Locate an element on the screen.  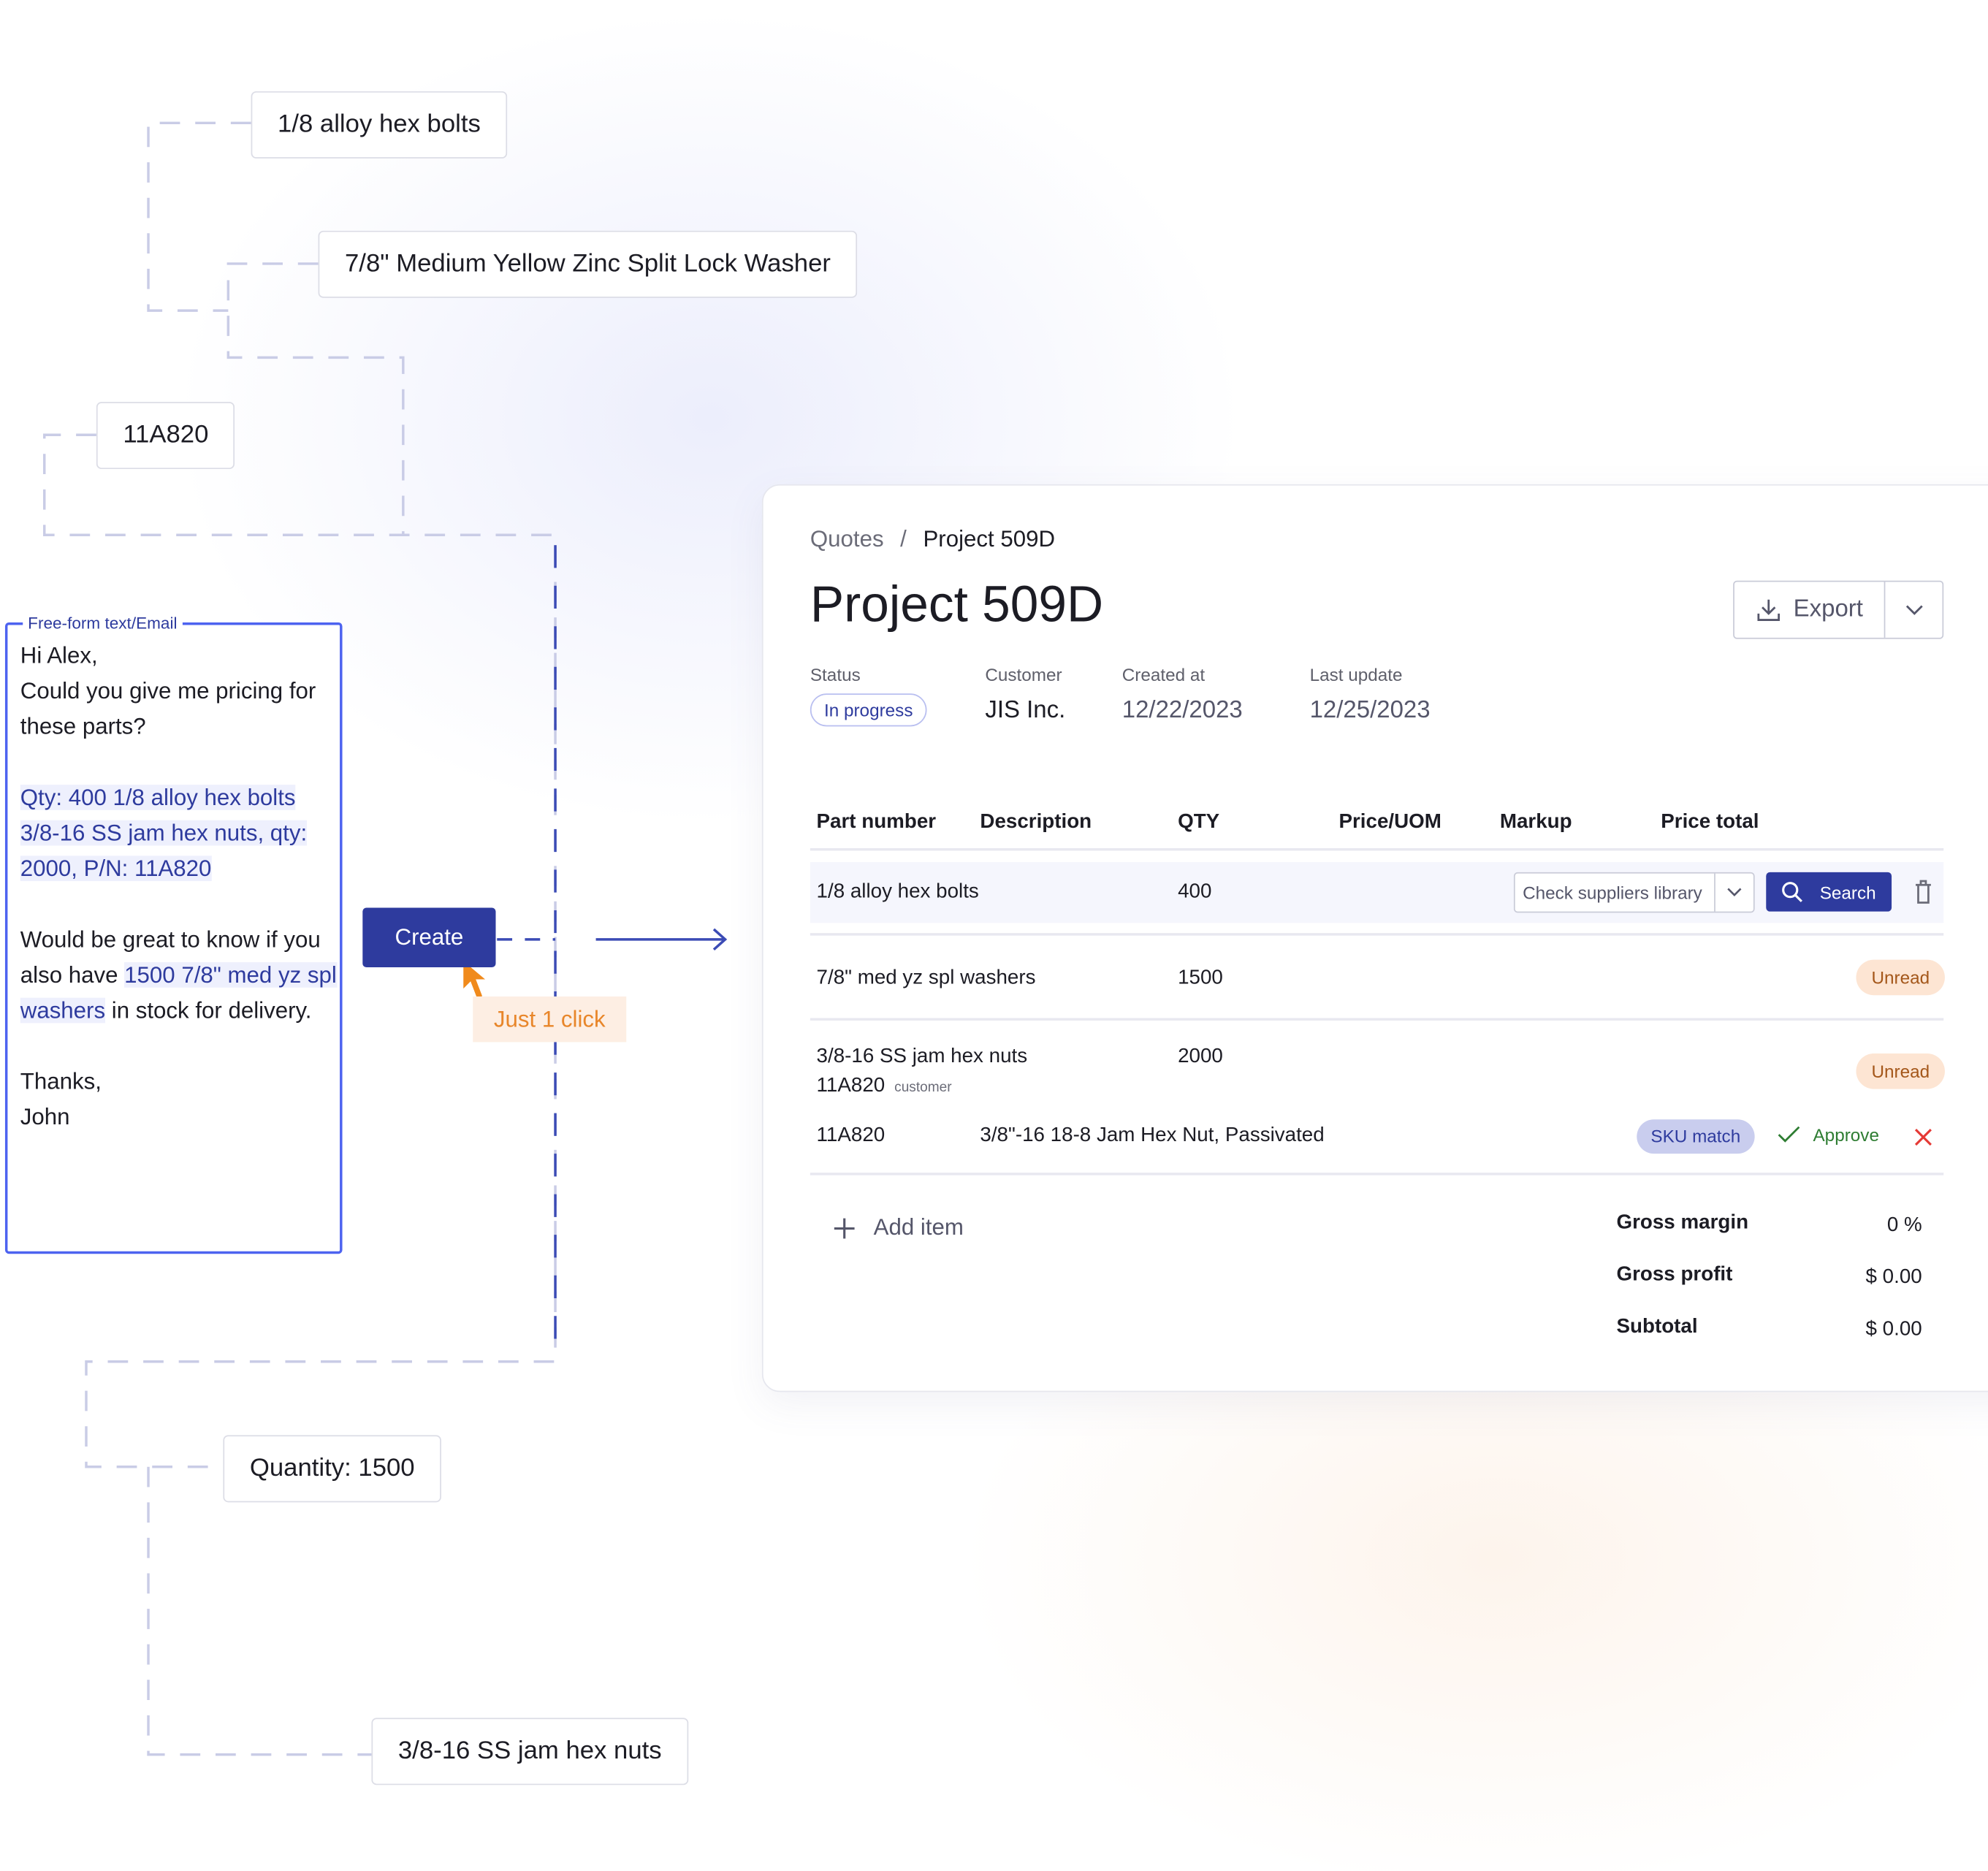
page-title: Project 509D is located at coordinates (957, 605).